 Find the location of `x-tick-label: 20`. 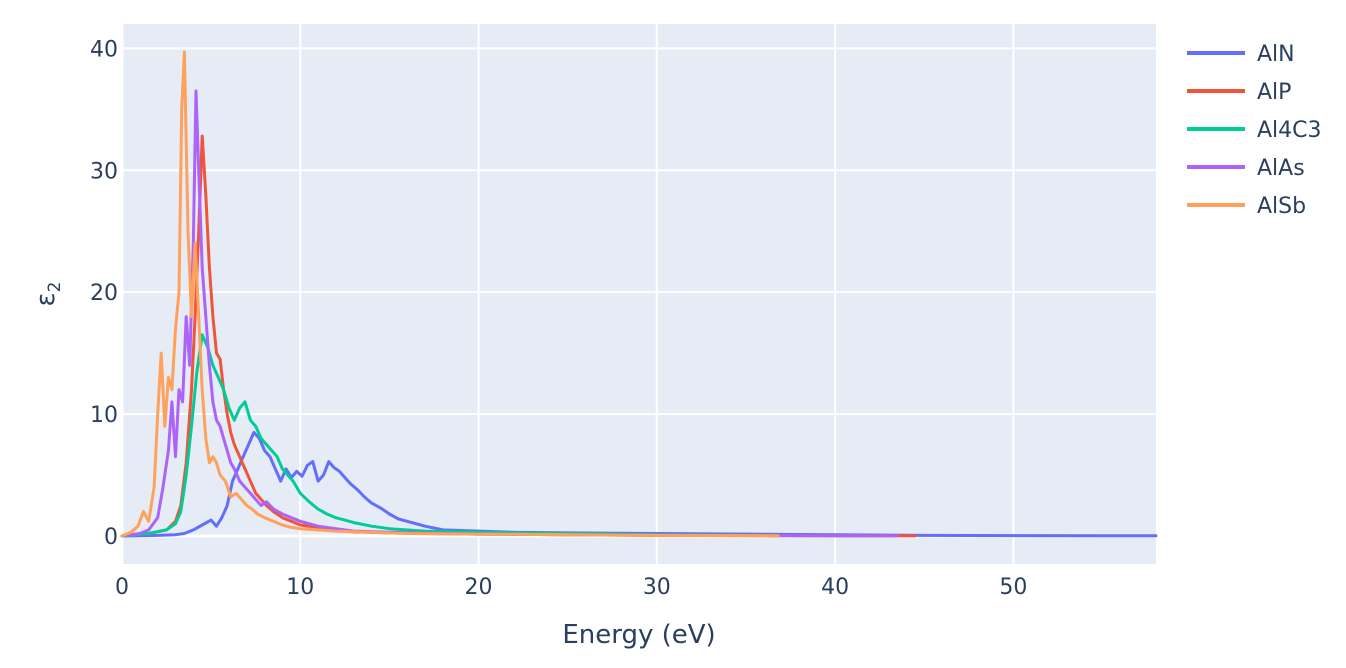

x-tick-label: 20 is located at coordinates (479, 587).